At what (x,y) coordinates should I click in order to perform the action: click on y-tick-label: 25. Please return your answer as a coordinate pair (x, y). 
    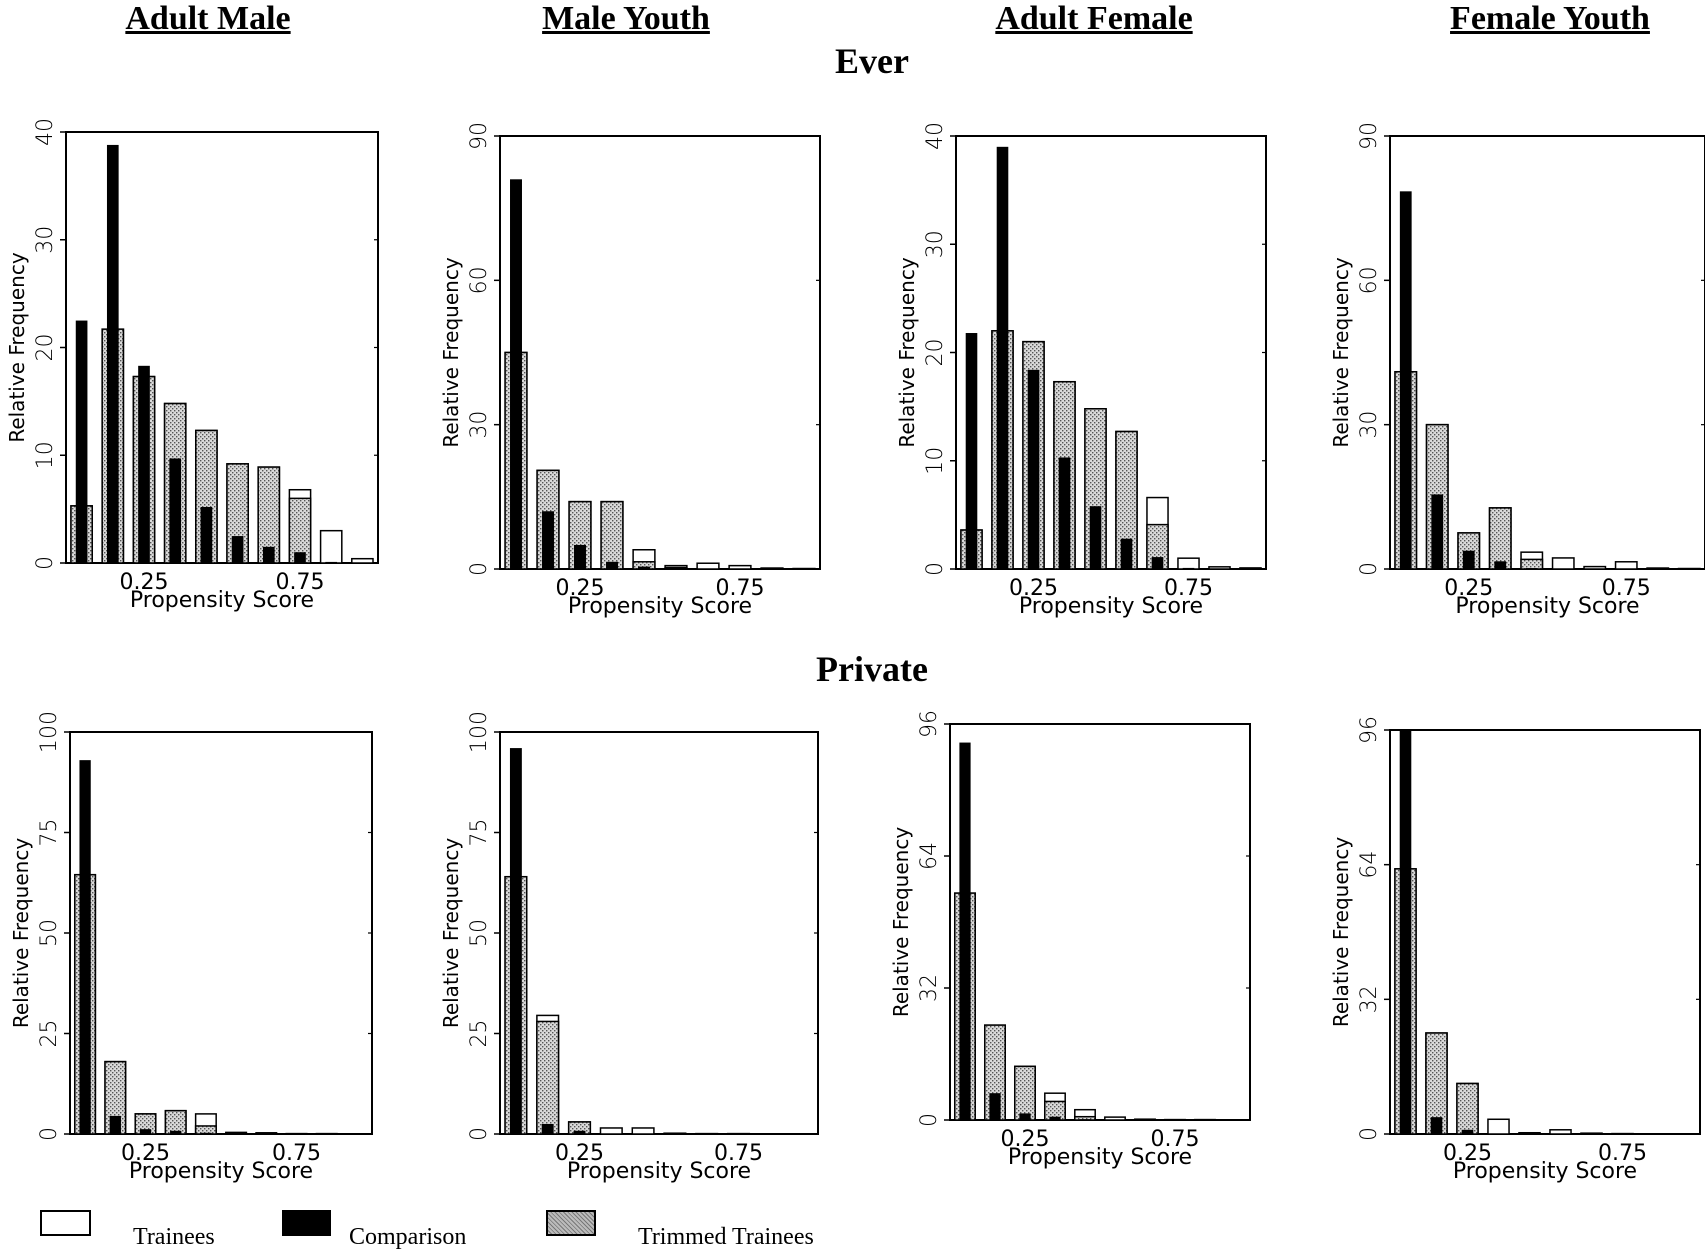
    Looking at the image, I should click on (479, 1034).